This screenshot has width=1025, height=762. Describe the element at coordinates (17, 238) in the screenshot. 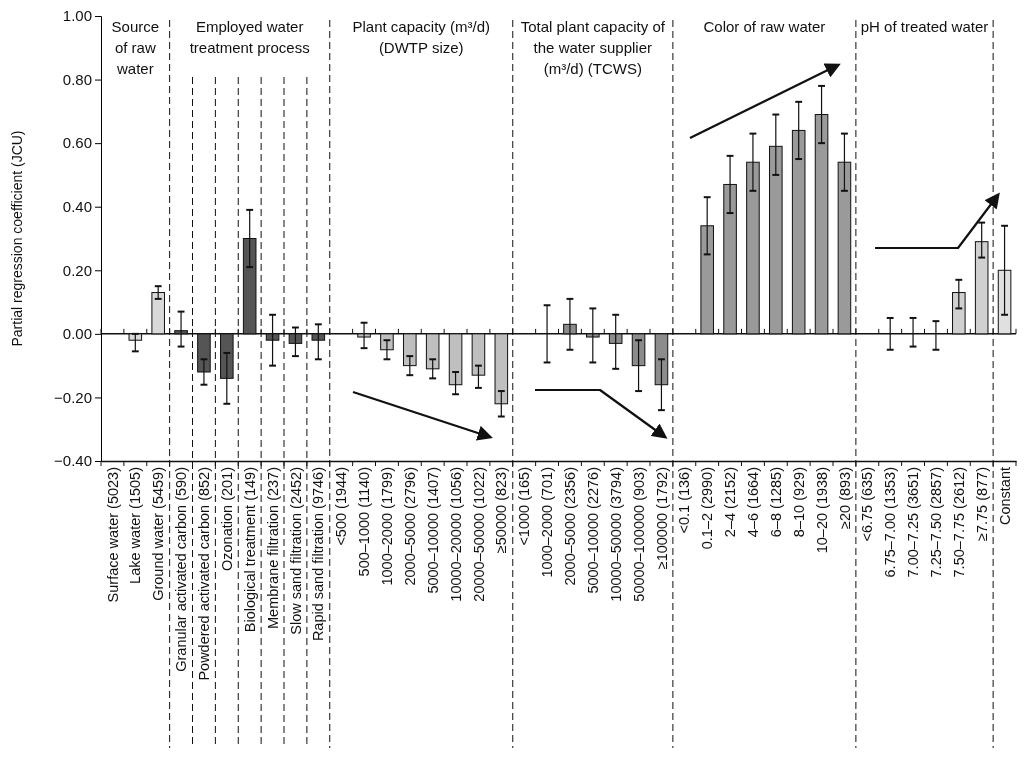

I see `y-axis-title: Partial regression coefficient (JCU)` at that location.